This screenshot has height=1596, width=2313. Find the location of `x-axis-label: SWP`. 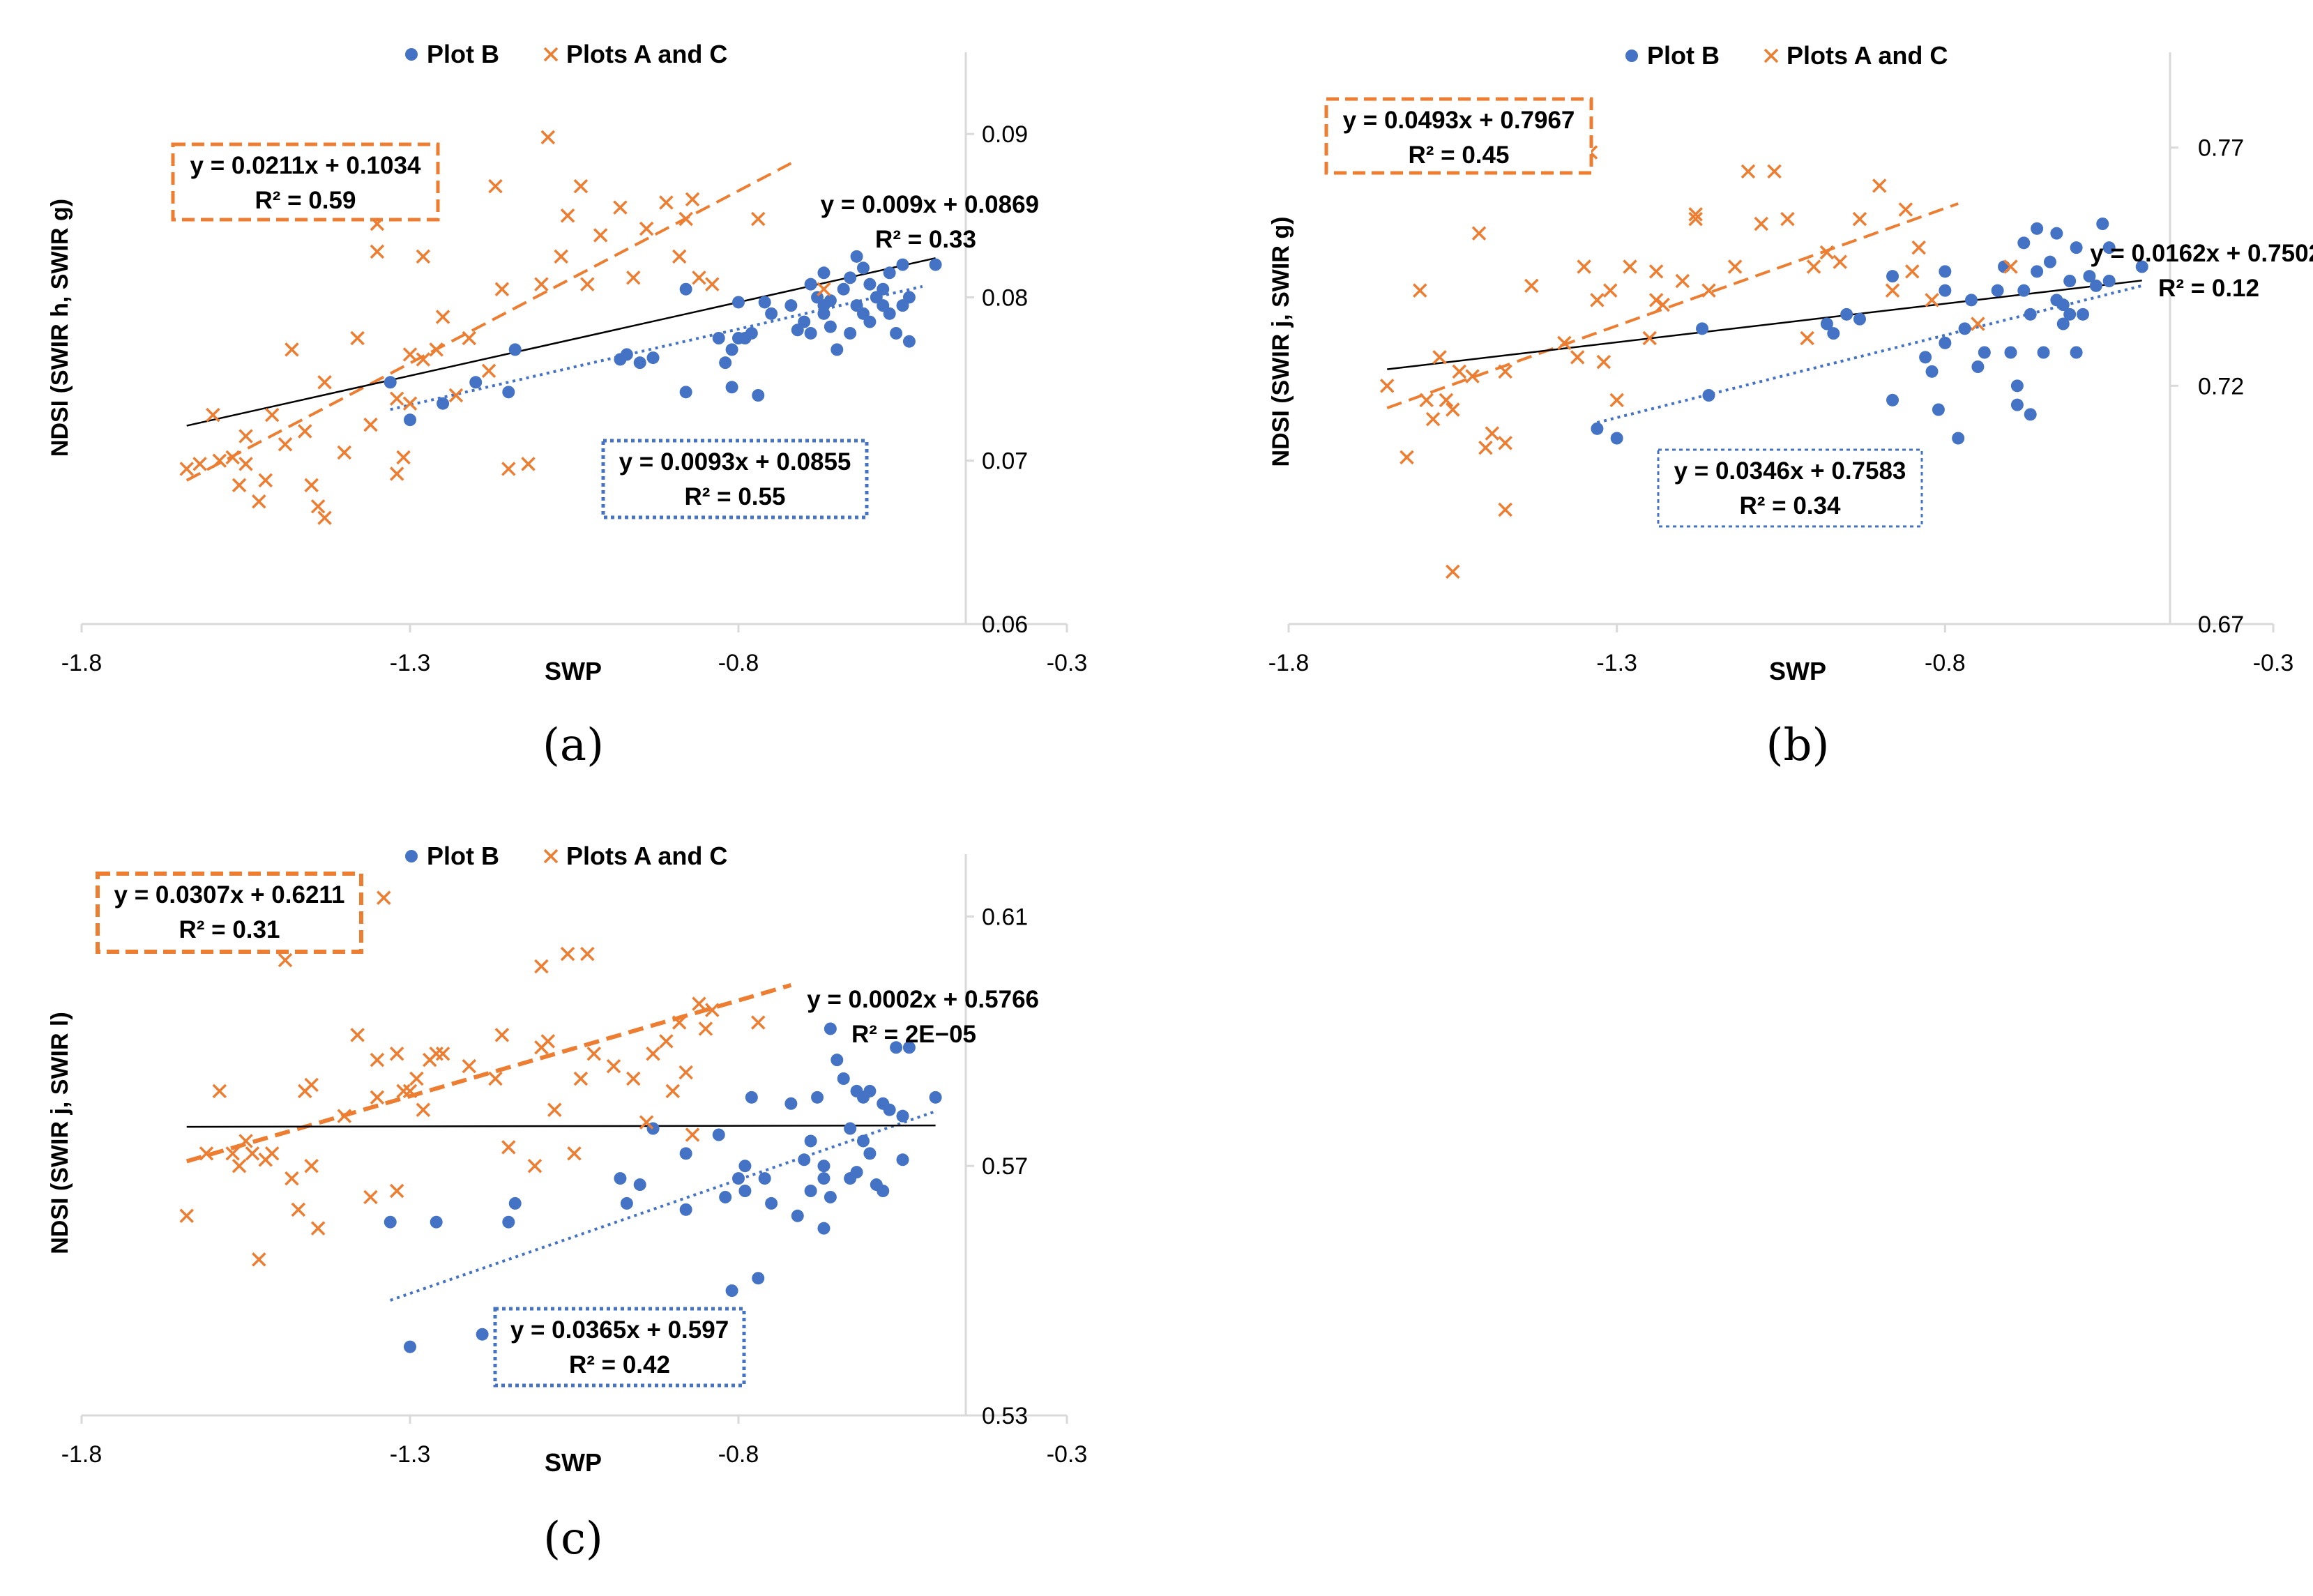

x-axis-label: SWP is located at coordinates (1797, 671).